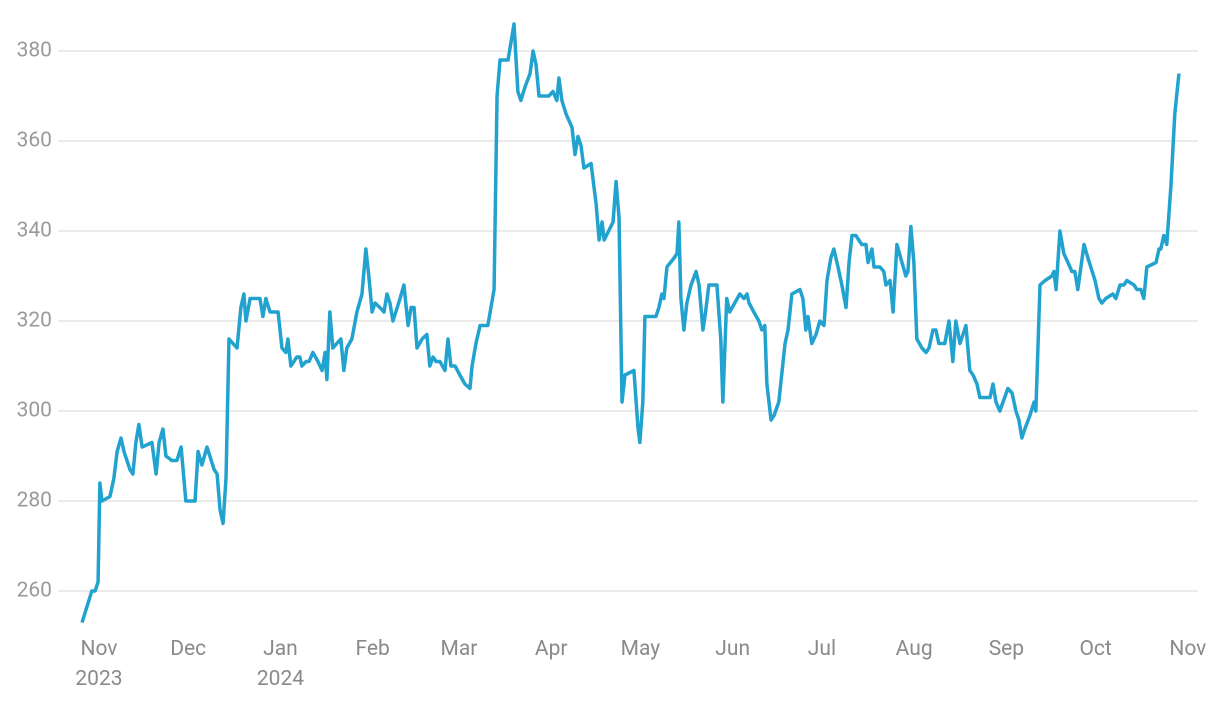 The height and width of the screenshot is (702, 1220). What do you see at coordinates (188, 649) in the screenshot?
I see `x-tick-label: Dec` at bounding box center [188, 649].